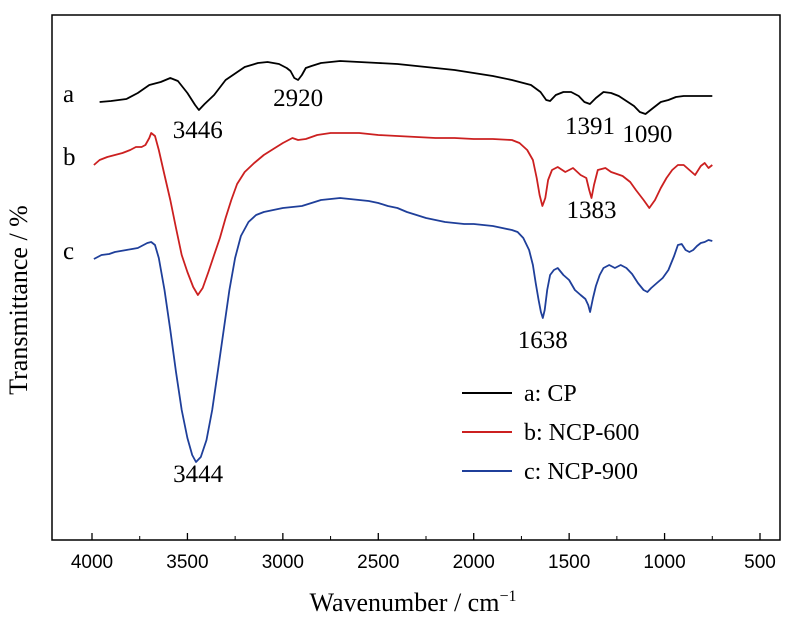  What do you see at coordinates (550, 394) in the screenshot?
I see `legend-entry-a: a: CP` at bounding box center [550, 394].